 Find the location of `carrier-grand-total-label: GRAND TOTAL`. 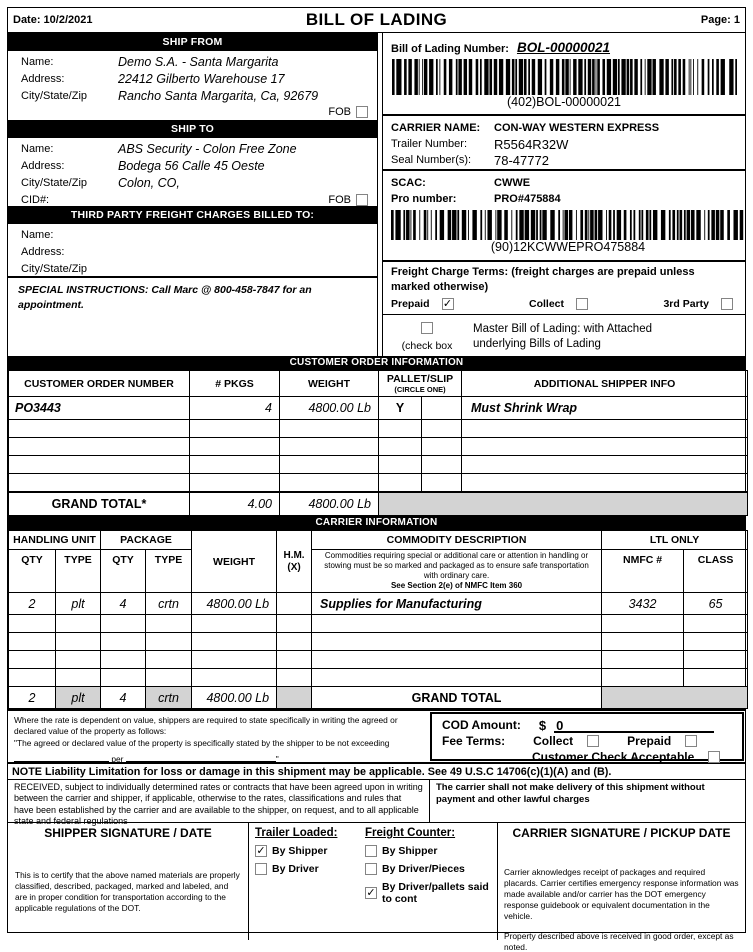

carrier-grand-total-label: GRAND TOTAL is located at coordinates (457, 697).